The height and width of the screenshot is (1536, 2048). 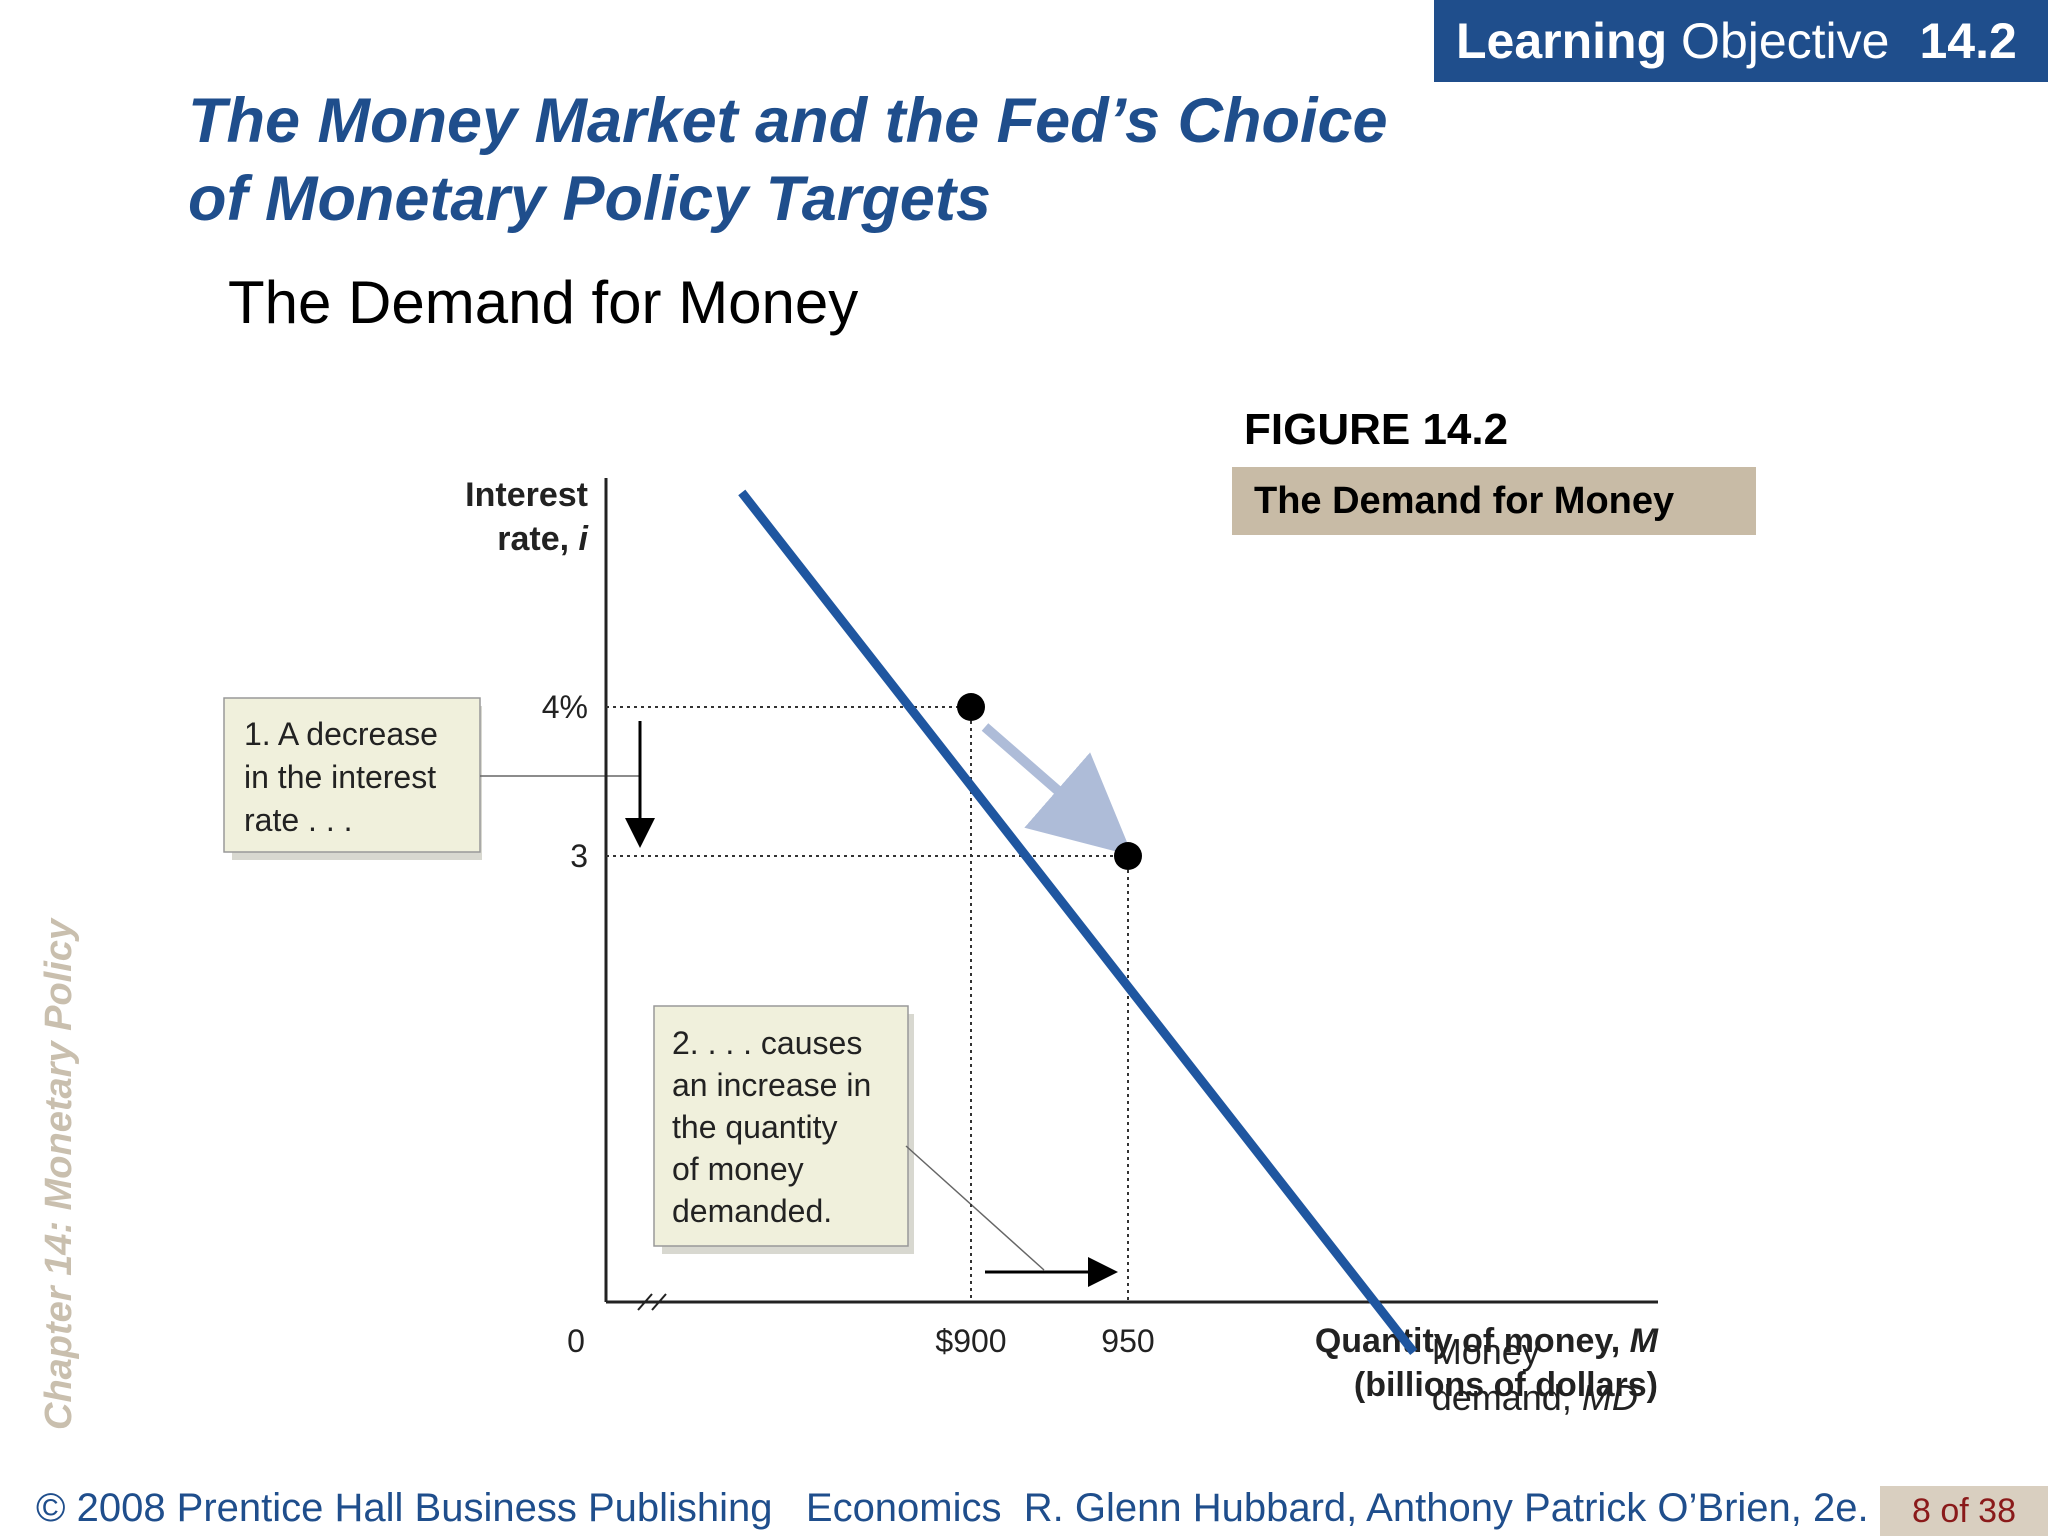 What do you see at coordinates (565, 707) in the screenshot?
I see `y-tick-label-0: 4%` at bounding box center [565, 707].